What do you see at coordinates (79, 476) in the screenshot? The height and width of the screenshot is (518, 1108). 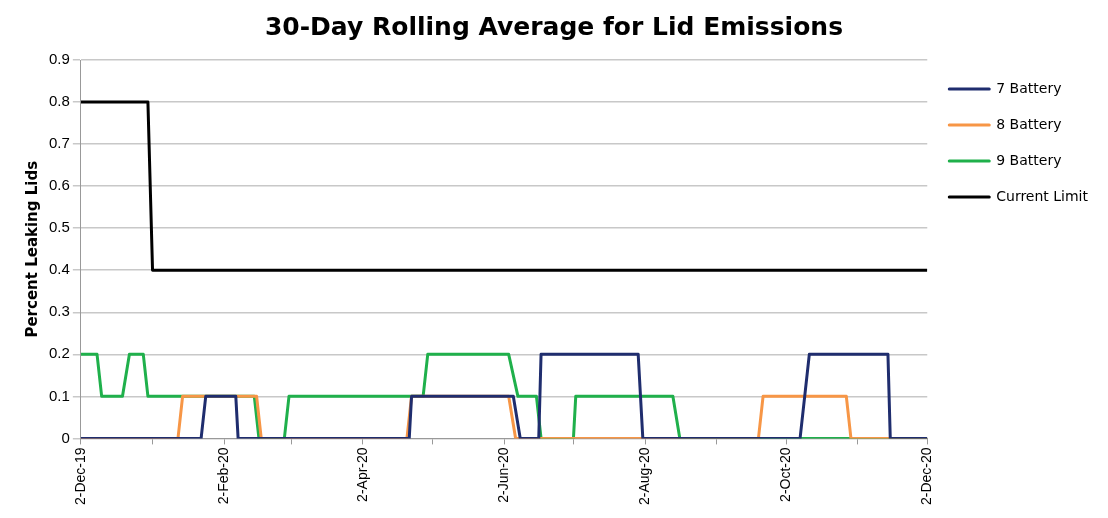 I see `x-tick-label: 2-Dec-19` at bounding box center [79, 476].